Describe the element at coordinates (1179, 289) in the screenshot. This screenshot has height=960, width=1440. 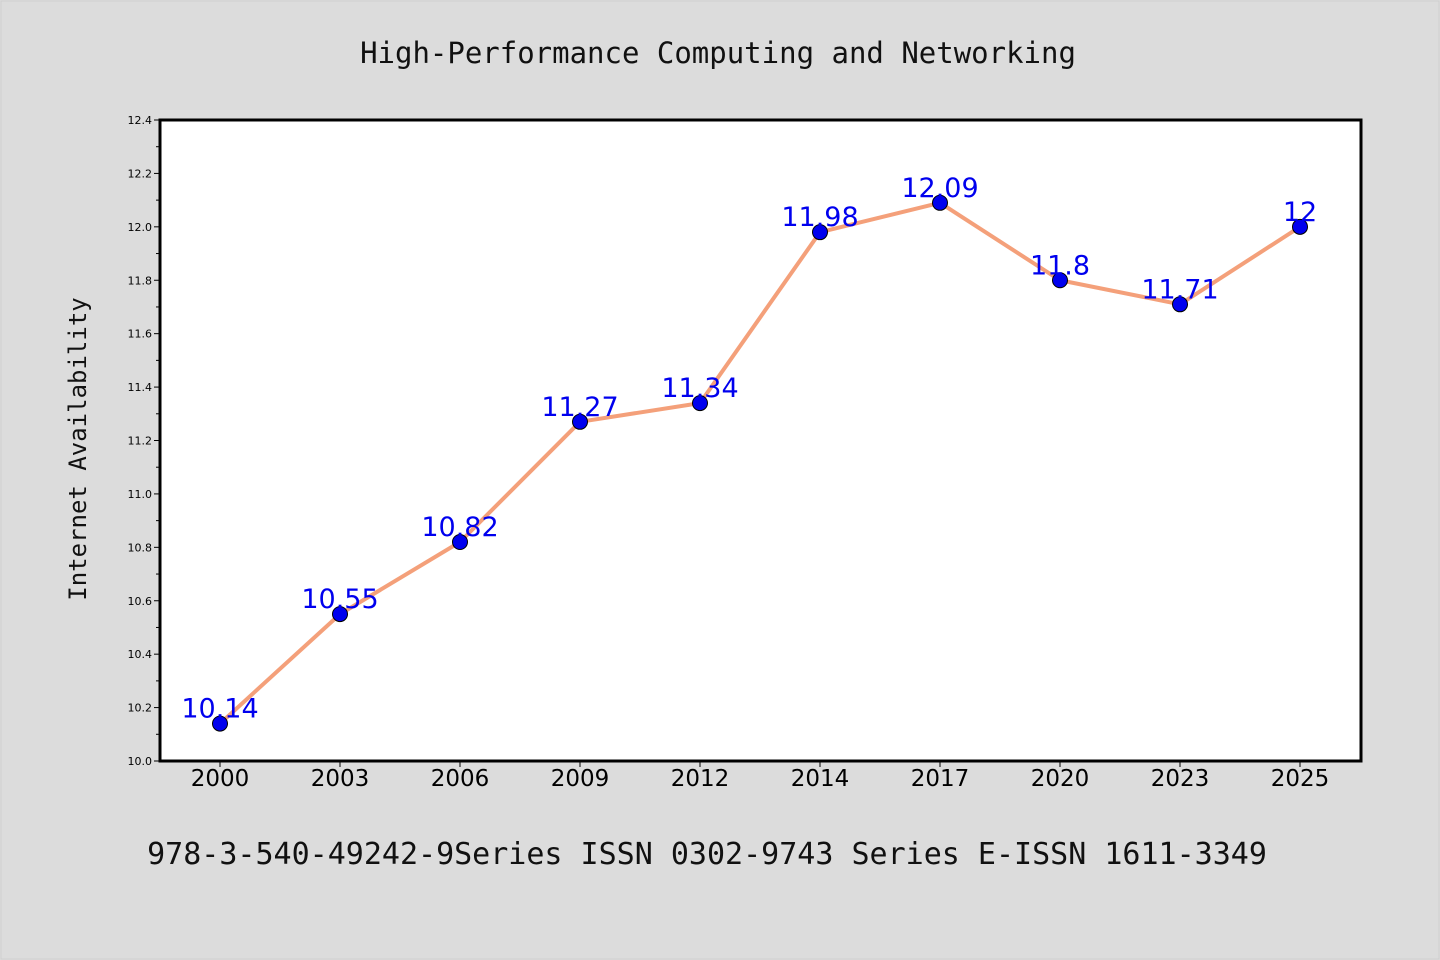
I see `data-label: 11.71` at that location.